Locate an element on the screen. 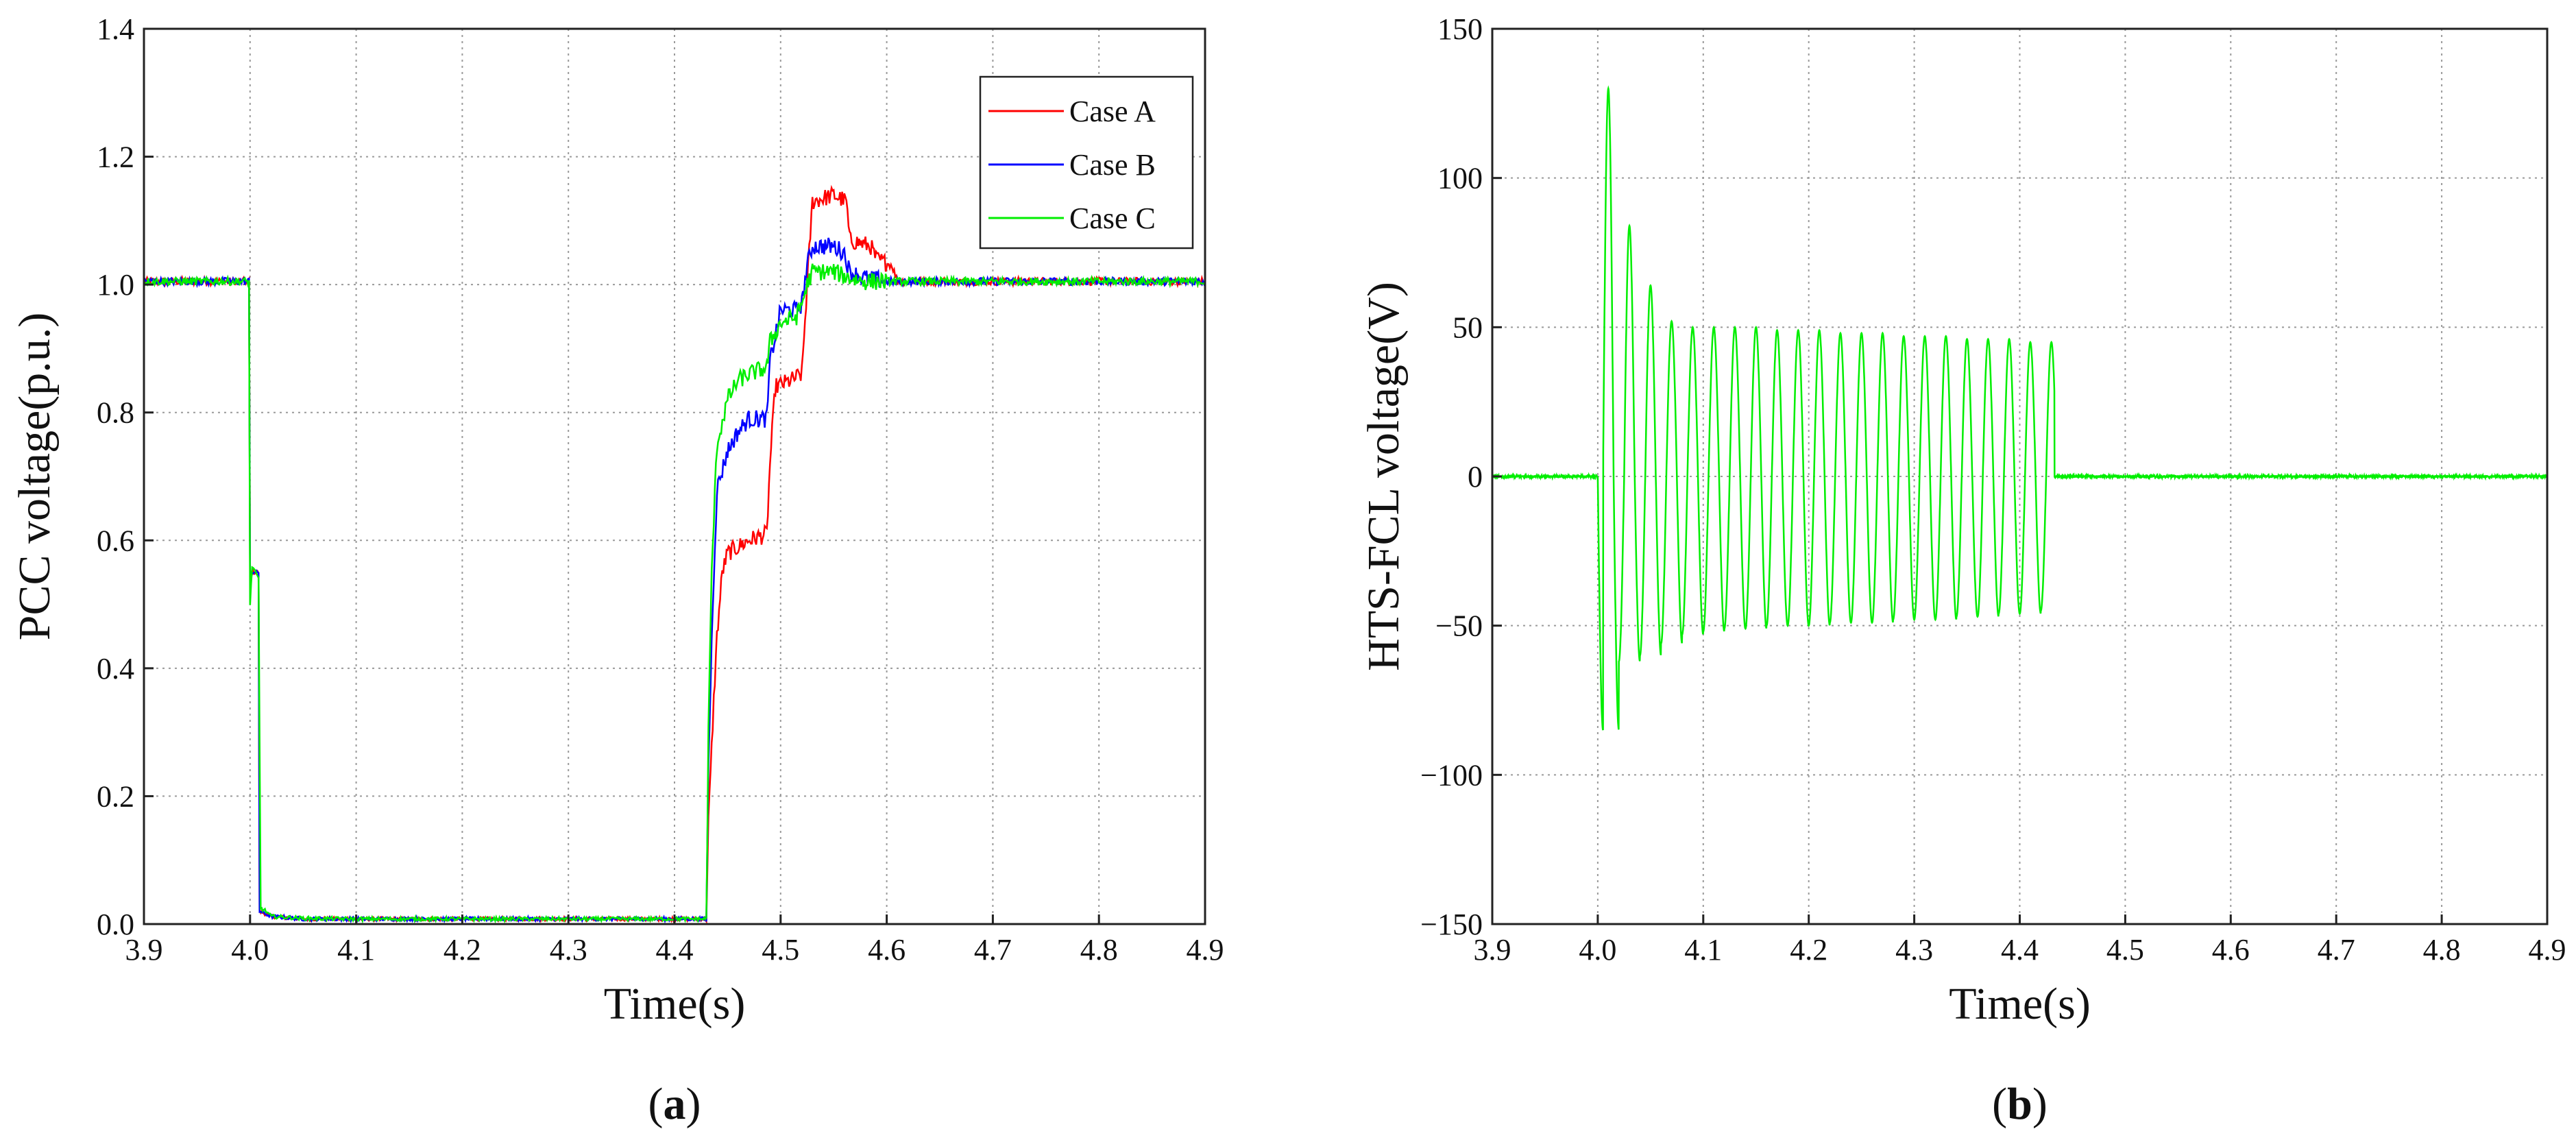 Image resolution: width=2576 pixels, height=1140 pixels. panel-letter-a: a is located at coordinates (675, 1104).